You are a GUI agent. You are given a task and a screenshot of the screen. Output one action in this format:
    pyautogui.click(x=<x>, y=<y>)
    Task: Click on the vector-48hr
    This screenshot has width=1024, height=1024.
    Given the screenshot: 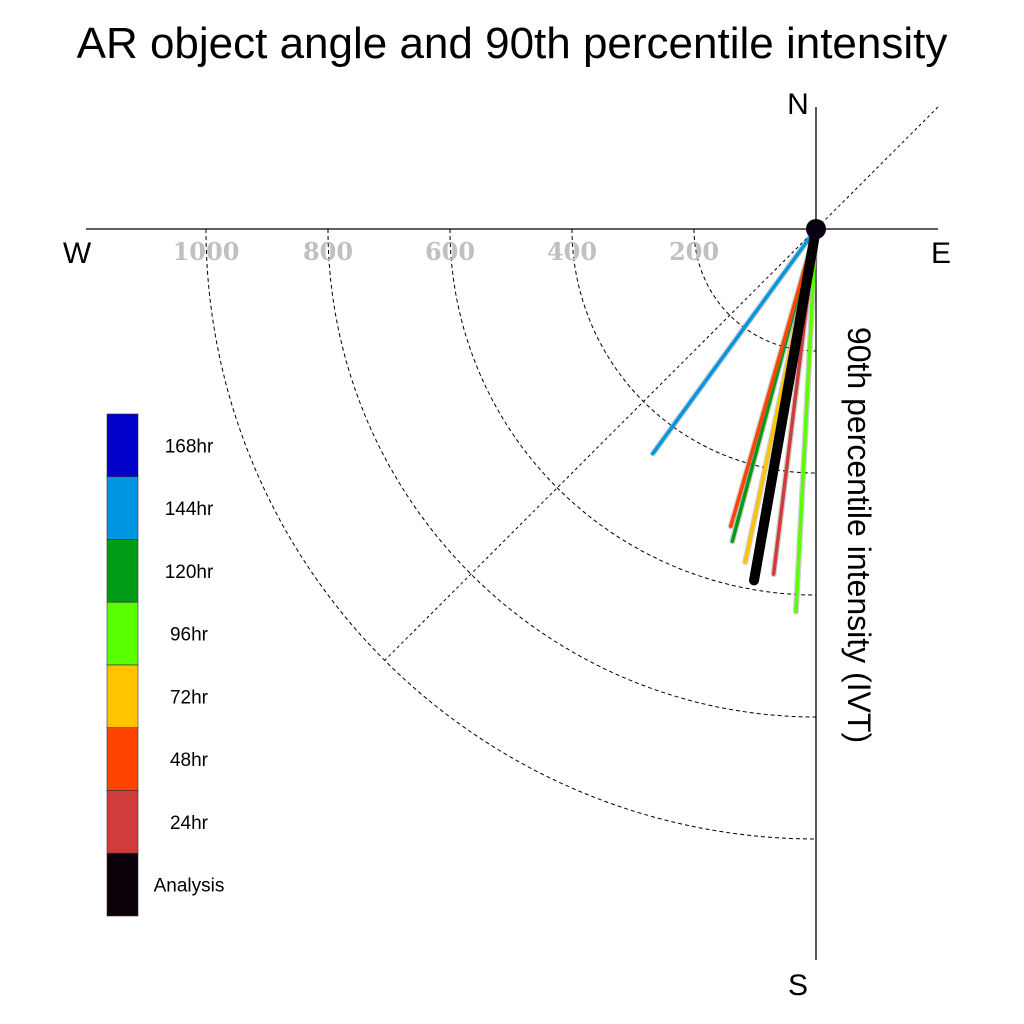 What is the action you would take?
    pyautogui.click(x=773, y=378)
    